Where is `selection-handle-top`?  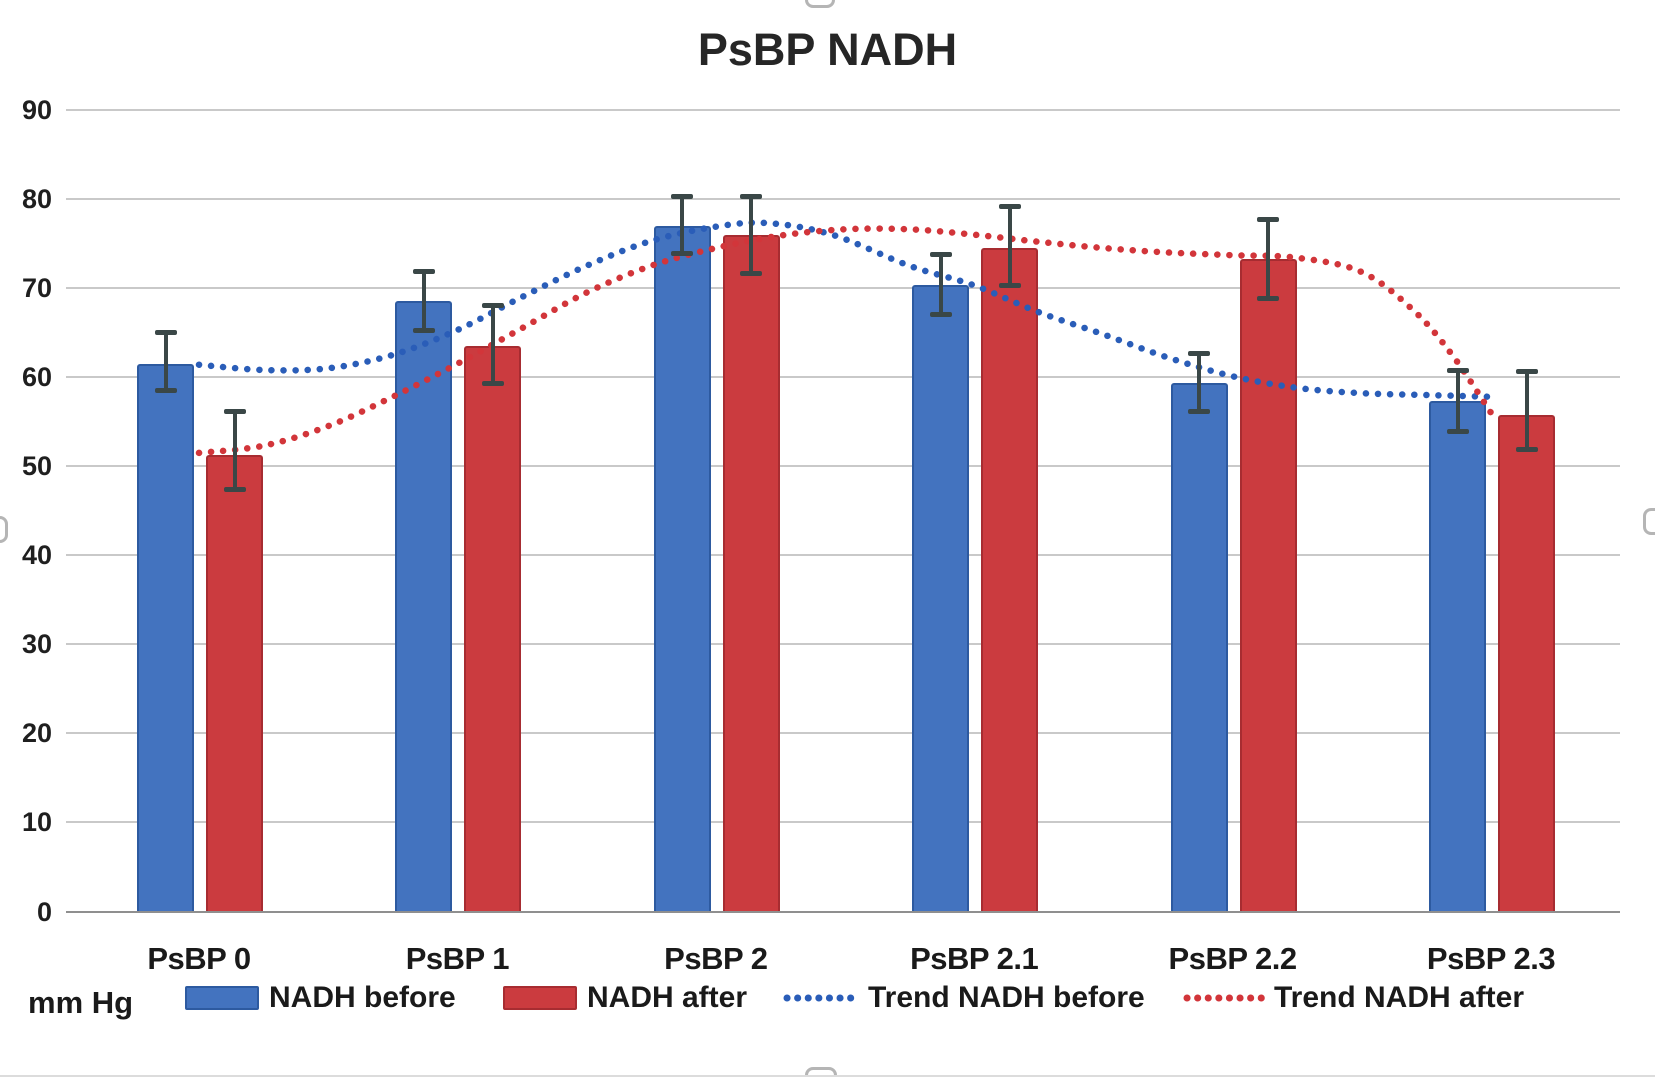
selection-handle-top is located at coordinates (820, 4).